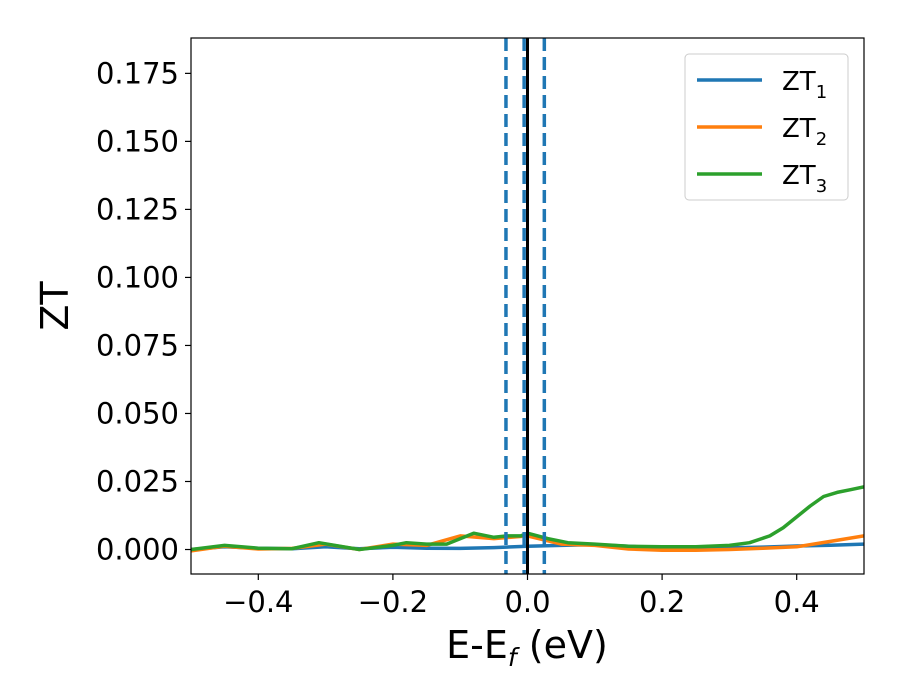 The height and width of the screenshot is (700, 900). Describe the element at coordinates (137, 73) in the screenshot. I see `y-tick-label: 0.175` at that location.